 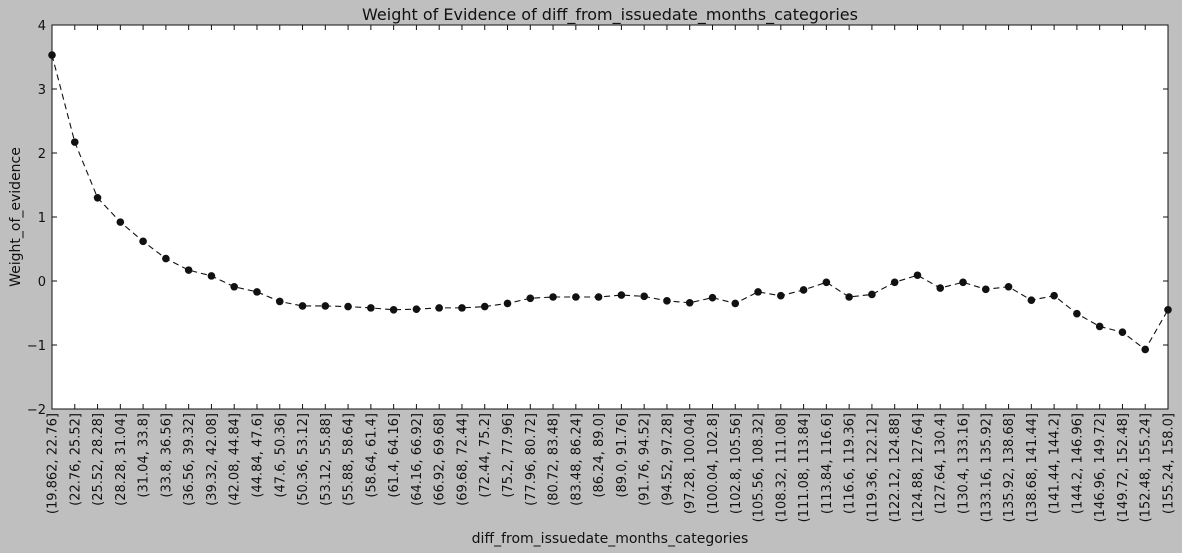 What do you see at coordinates (1009, 467) in the screenshot?
I see `x-tick-label: (135.92, 138.68]` at bounding box center [1009, 467].